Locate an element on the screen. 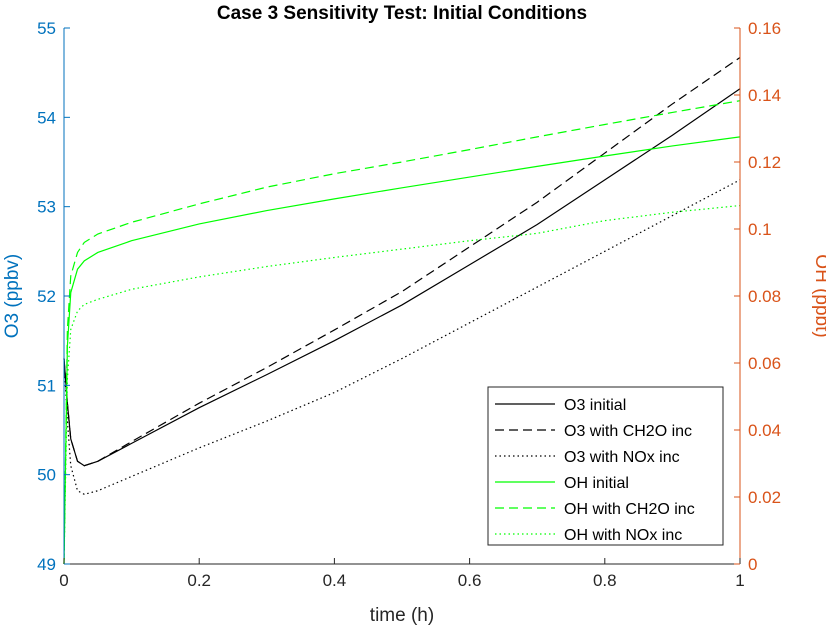 The width and height of the screenshot is (826, 630). right-y-tick-label: 0.06 is located at coordinates (764, 363).